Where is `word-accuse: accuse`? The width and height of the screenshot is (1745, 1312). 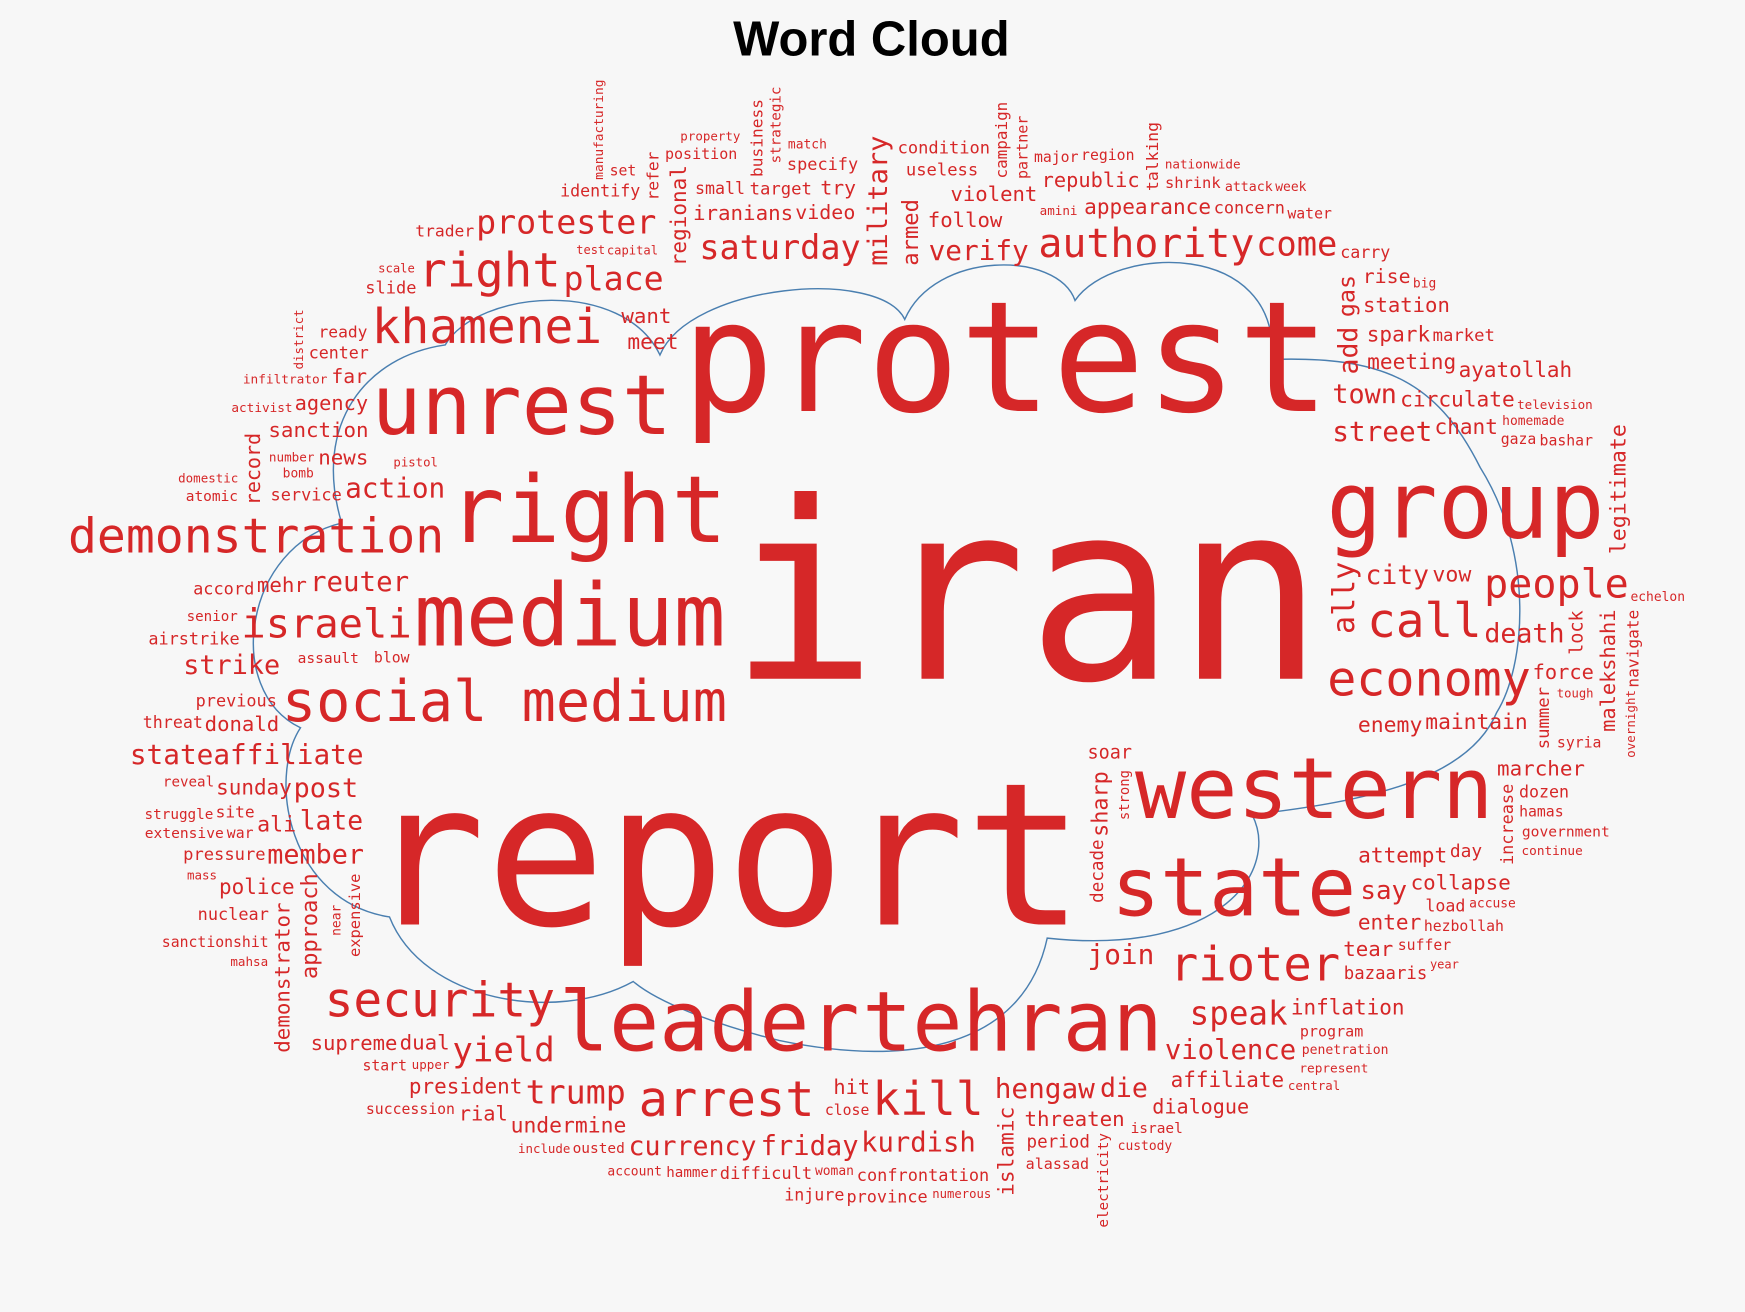
word-accuse: accuse is located at coordinates (1492, 904).